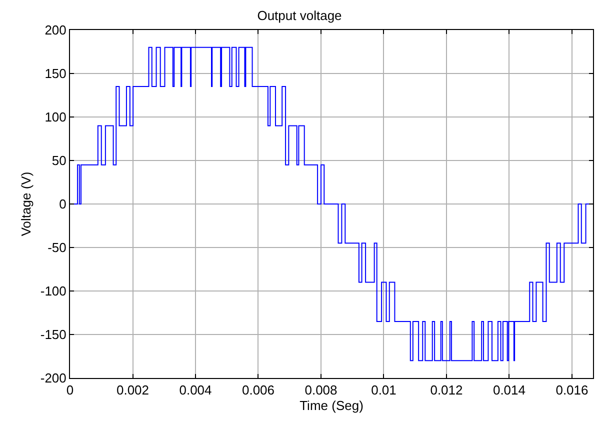 The width and height of the screenshot is (599, 428). I want to click on x-tick-label: 0.004, so click(195, 390).